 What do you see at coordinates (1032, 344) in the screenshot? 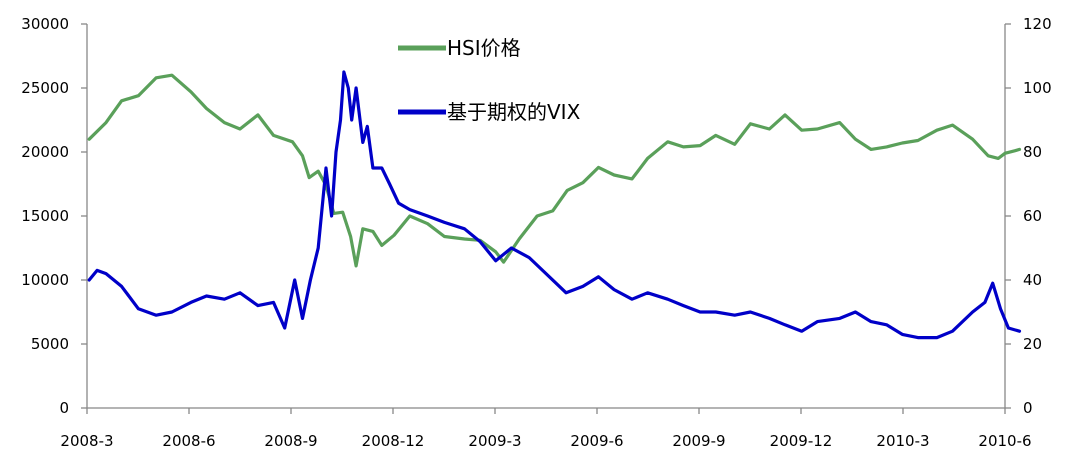
I see `y-right-tick-label: 20` at bounding box center [1032, 344].